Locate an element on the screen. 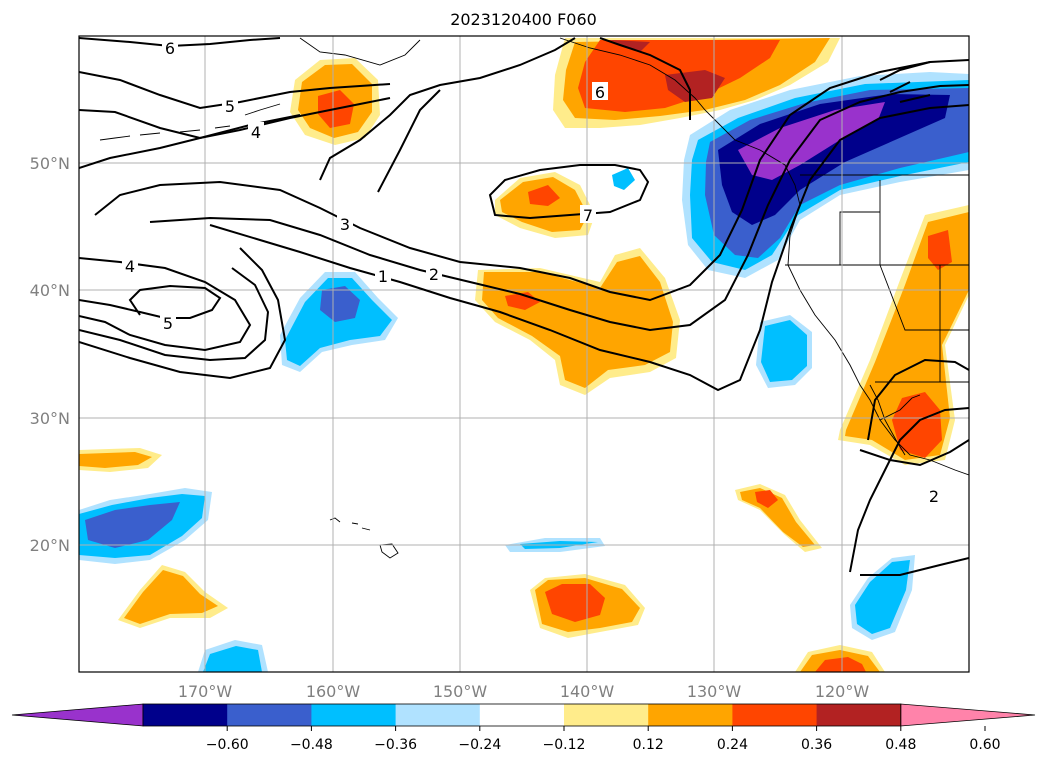 Image resolution: width=1047 pixels, height=765 pixels. negative-anomaly-california-core is located at coordinates (784, 351).